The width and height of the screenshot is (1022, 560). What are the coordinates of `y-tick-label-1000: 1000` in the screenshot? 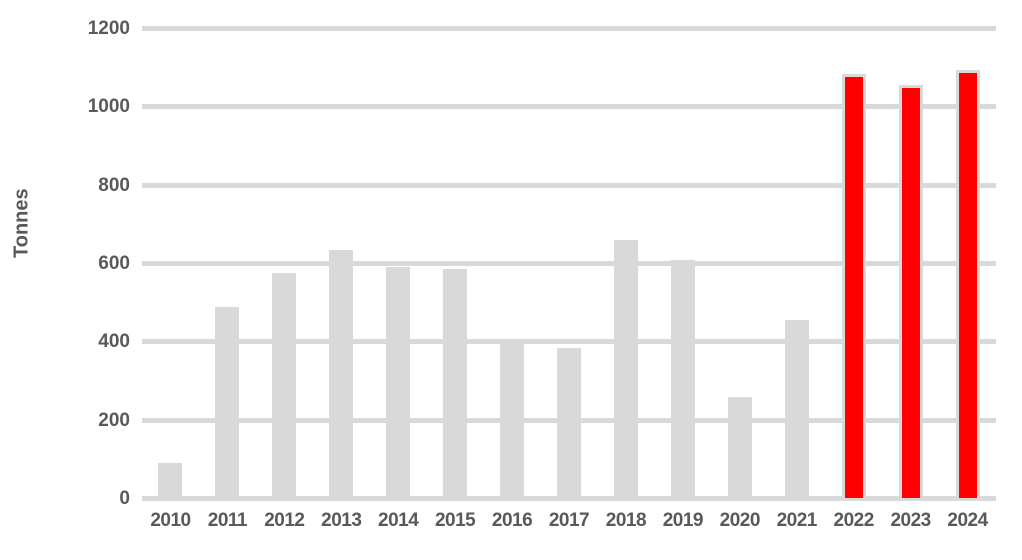 It's located at (108, 107).